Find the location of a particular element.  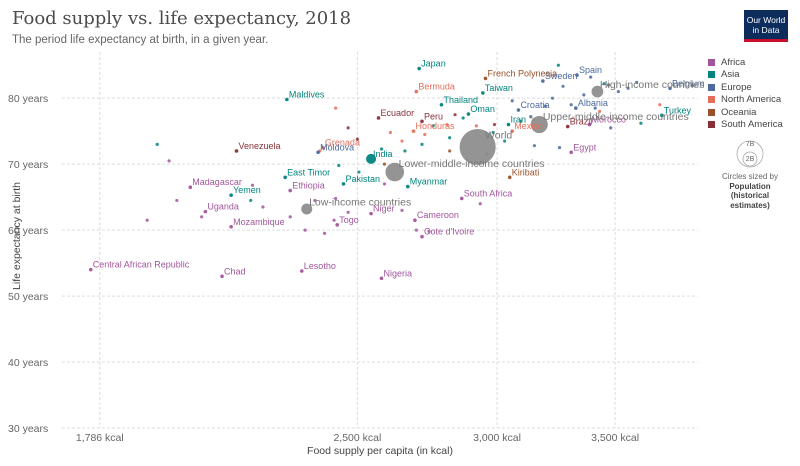

y-tick-label: 40 years is located at coordinates (28, 363).